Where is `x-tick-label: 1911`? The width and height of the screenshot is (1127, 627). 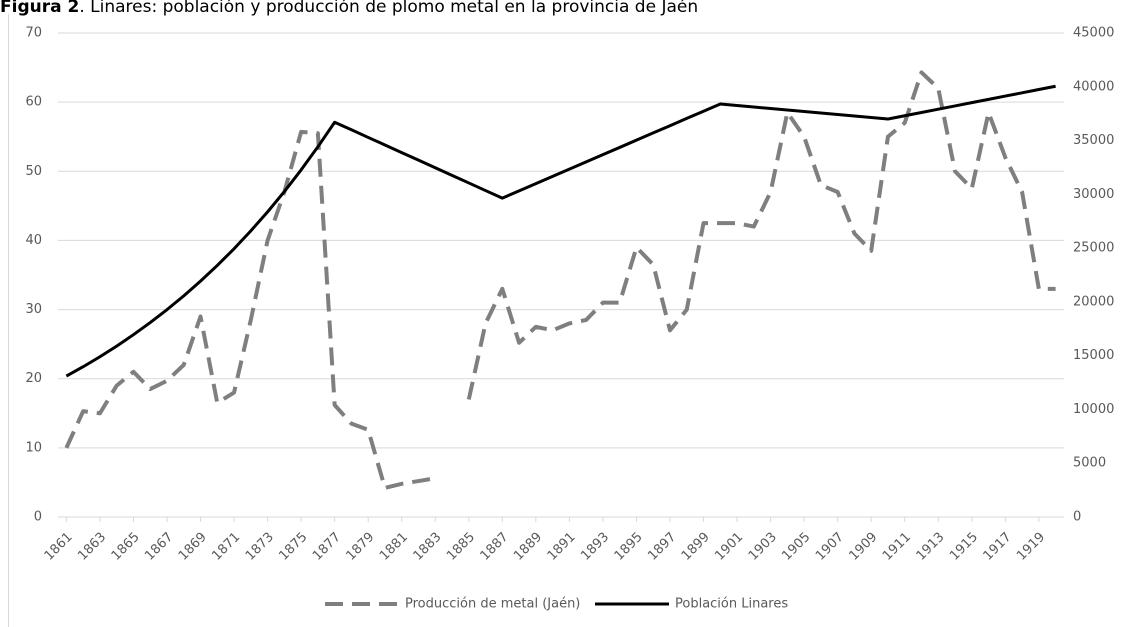
x-tick-label: 1911 is located at coordinates (897, 547).